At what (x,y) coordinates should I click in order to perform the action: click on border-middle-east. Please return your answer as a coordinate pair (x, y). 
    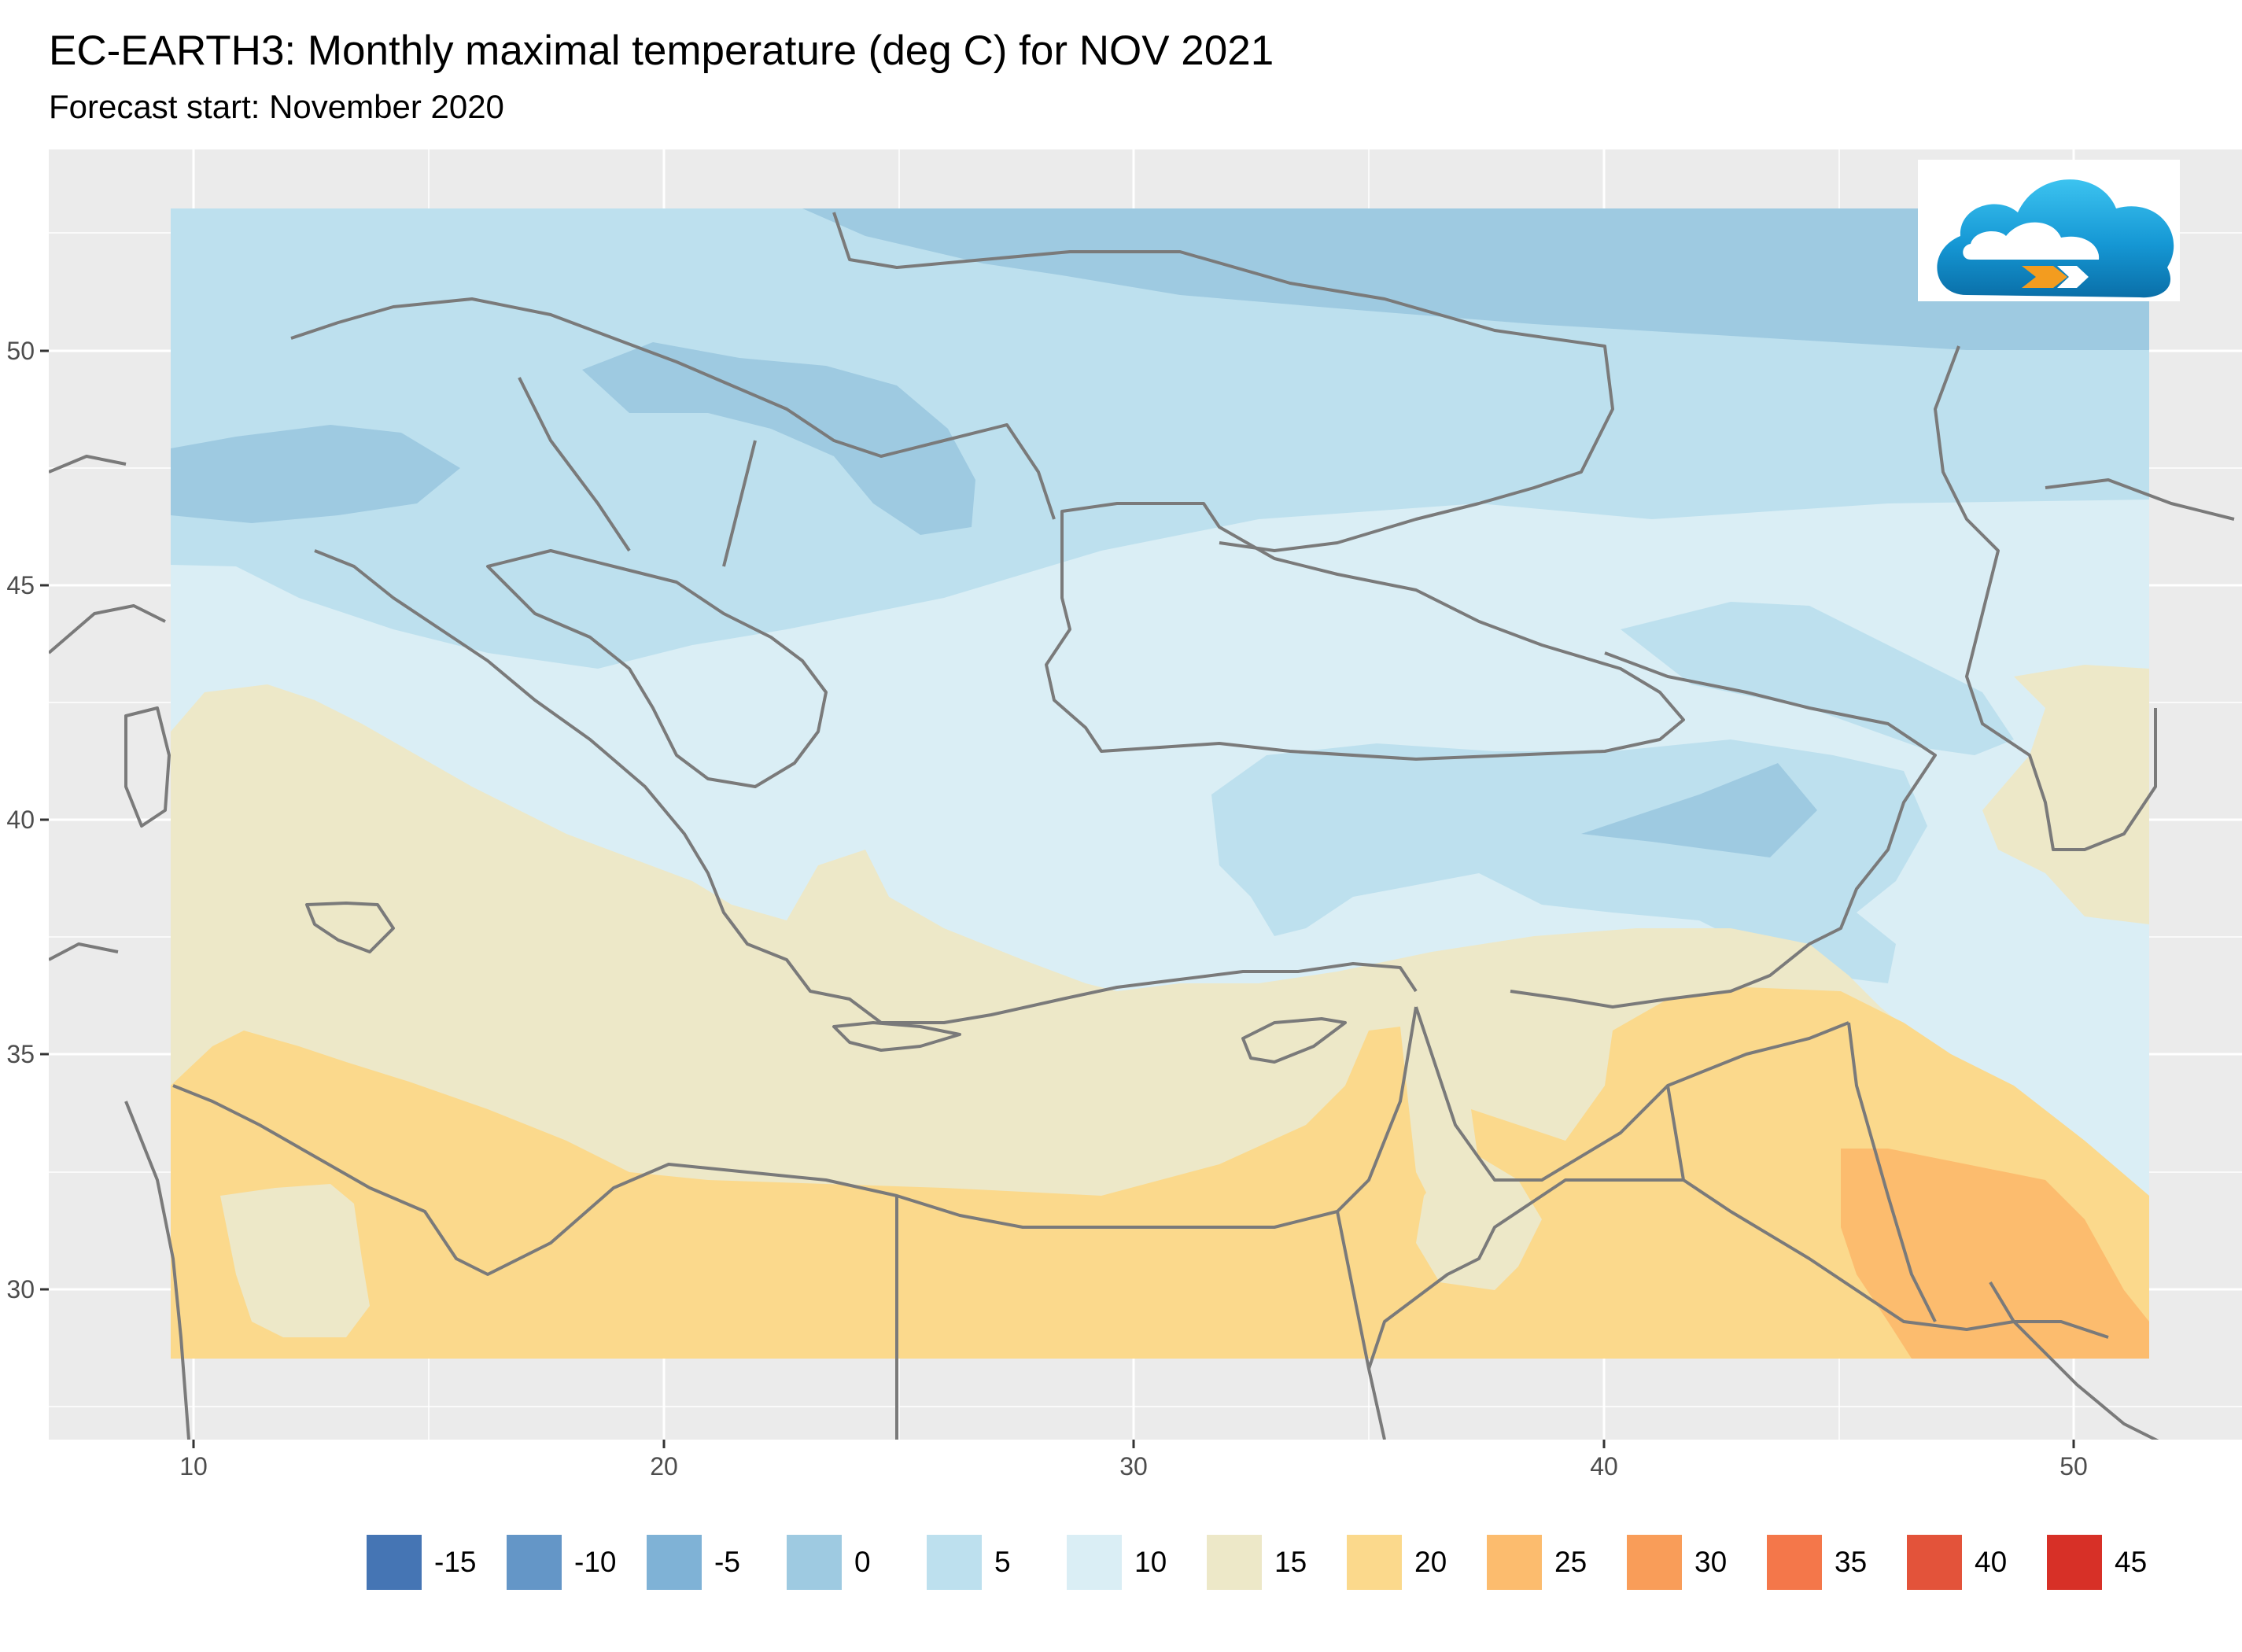
    Looking at the image, I should click on (1738, 1188).